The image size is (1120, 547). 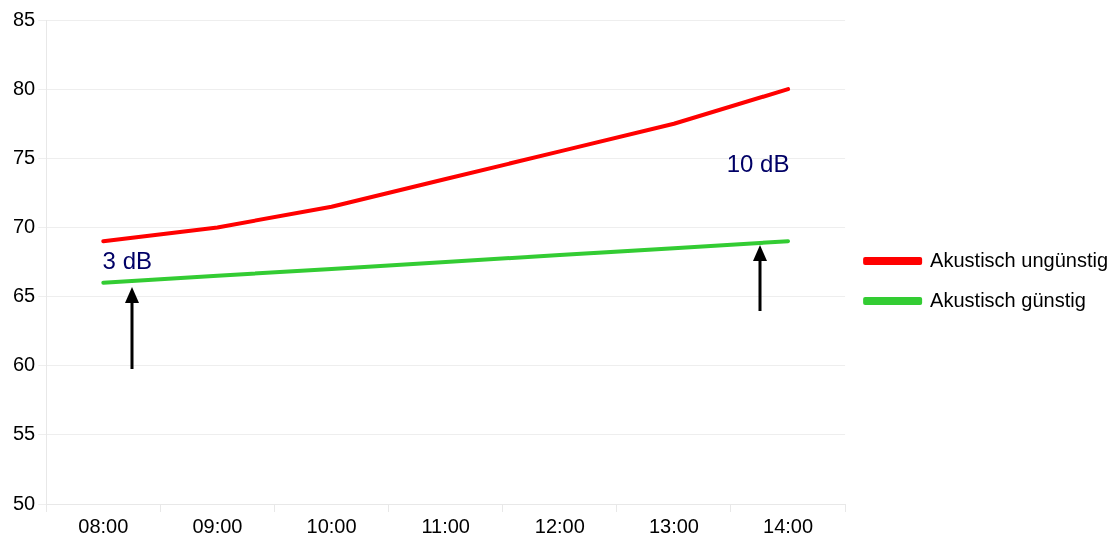 What do you see at coordinates (24, 502) in the screenshot?
I see `y-tick-label: 50` at bounding box center [24, 502].